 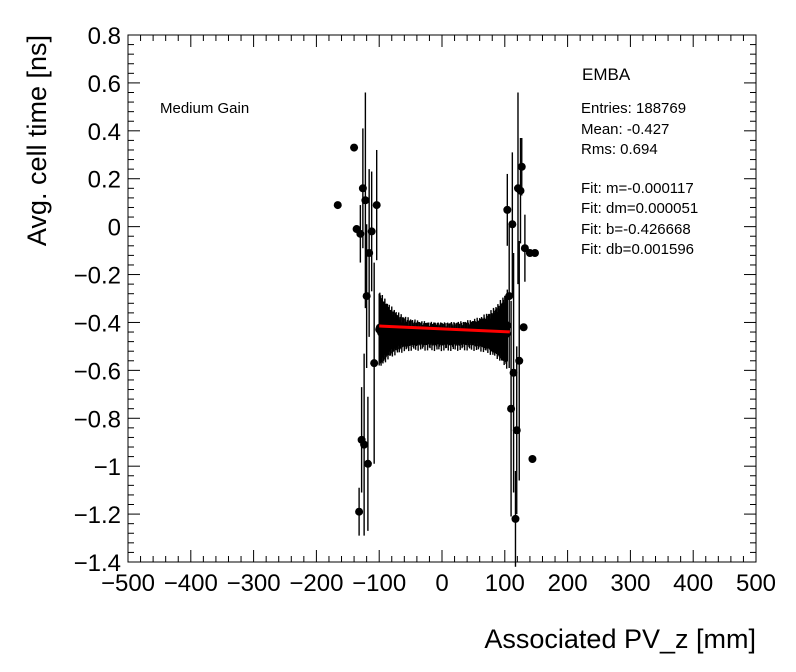 What do you see at coordinates (97, 419) in the screenshot?
I see `y-tick-label: −0.8` at bounding box center [97, 419].